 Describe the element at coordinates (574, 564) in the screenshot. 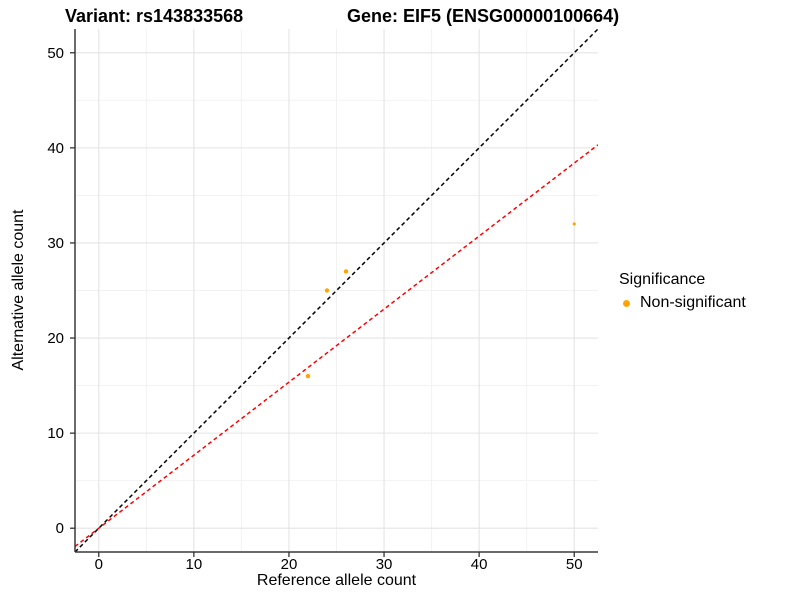

I see `x-tick-label: 50` at that location.